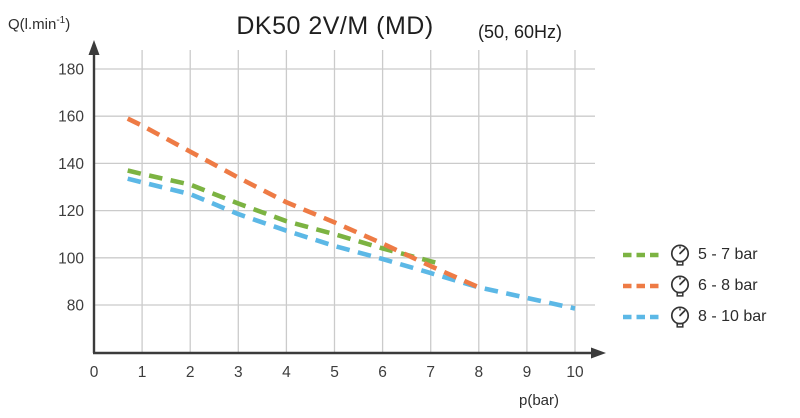 The image size is (800, 418). I want to click on legend: 5 - 7 bar 6 - 8 bar, so click(694, 286).